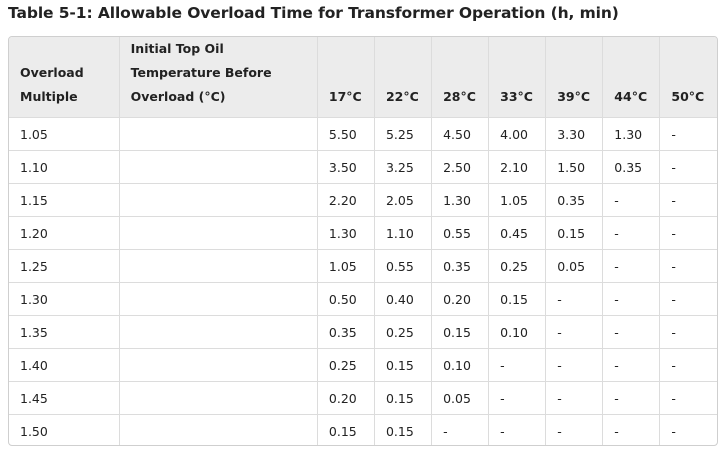  I want to click on cell-overload-time: 2.20, so click(346, 200).